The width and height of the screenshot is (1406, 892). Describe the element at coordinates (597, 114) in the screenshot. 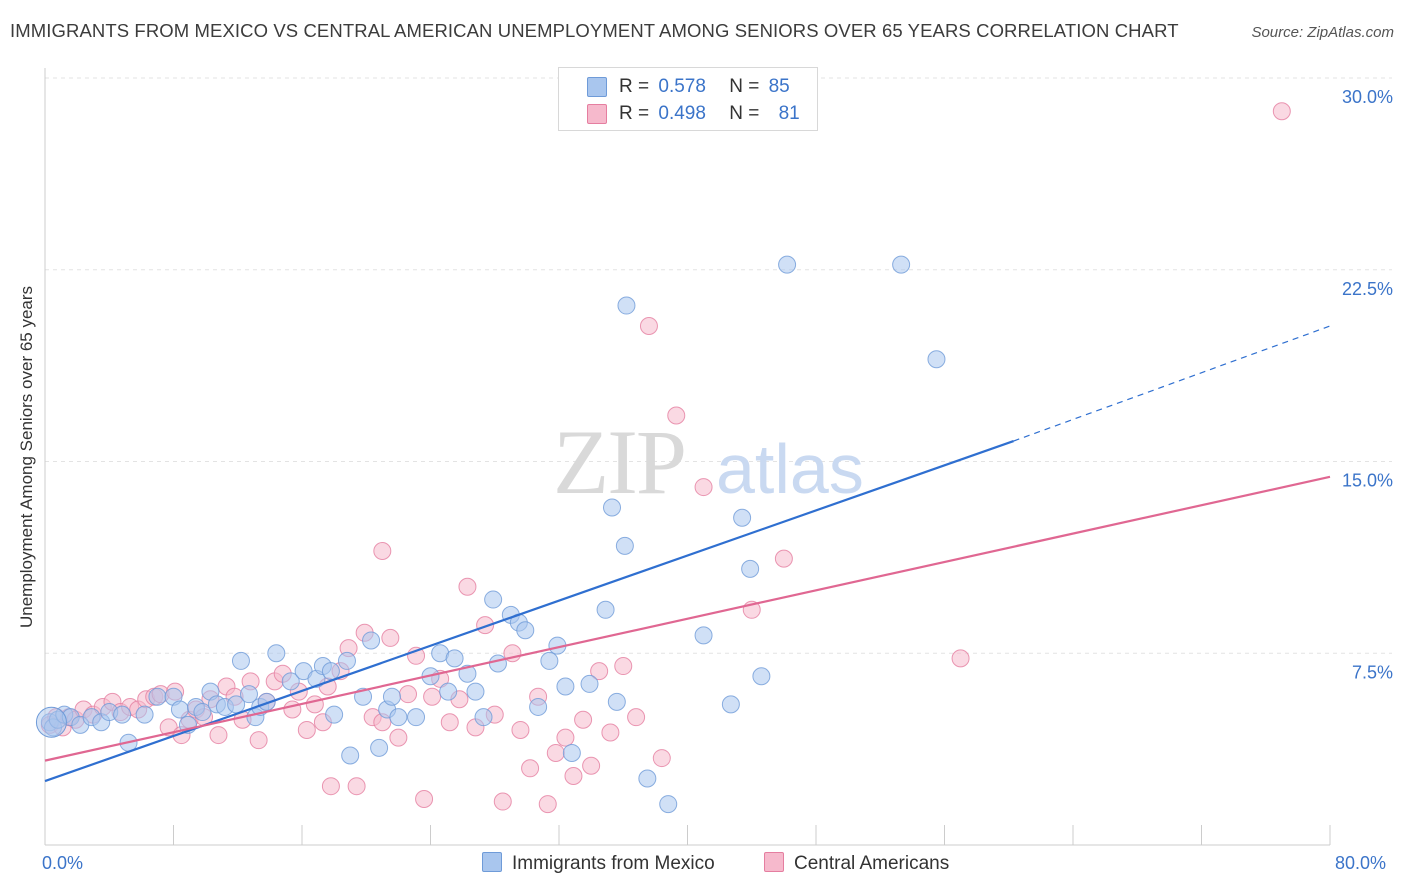

I see `legend-swatch-pink` at that location.